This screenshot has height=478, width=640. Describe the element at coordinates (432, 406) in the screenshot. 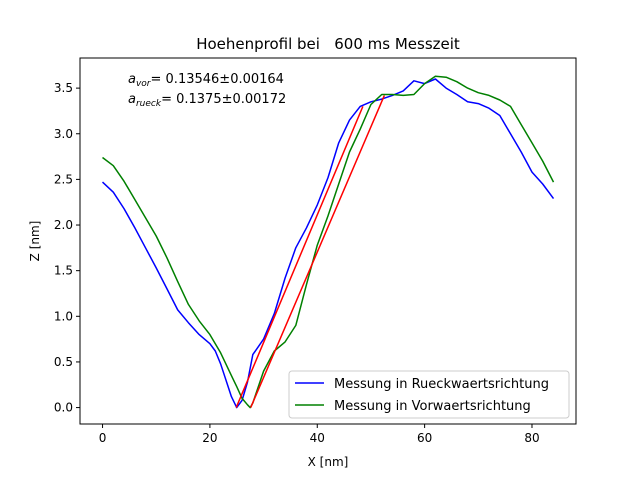

I see `legend-label-vorwaerts: Messung in Vorwaertsrichtung` at that location.